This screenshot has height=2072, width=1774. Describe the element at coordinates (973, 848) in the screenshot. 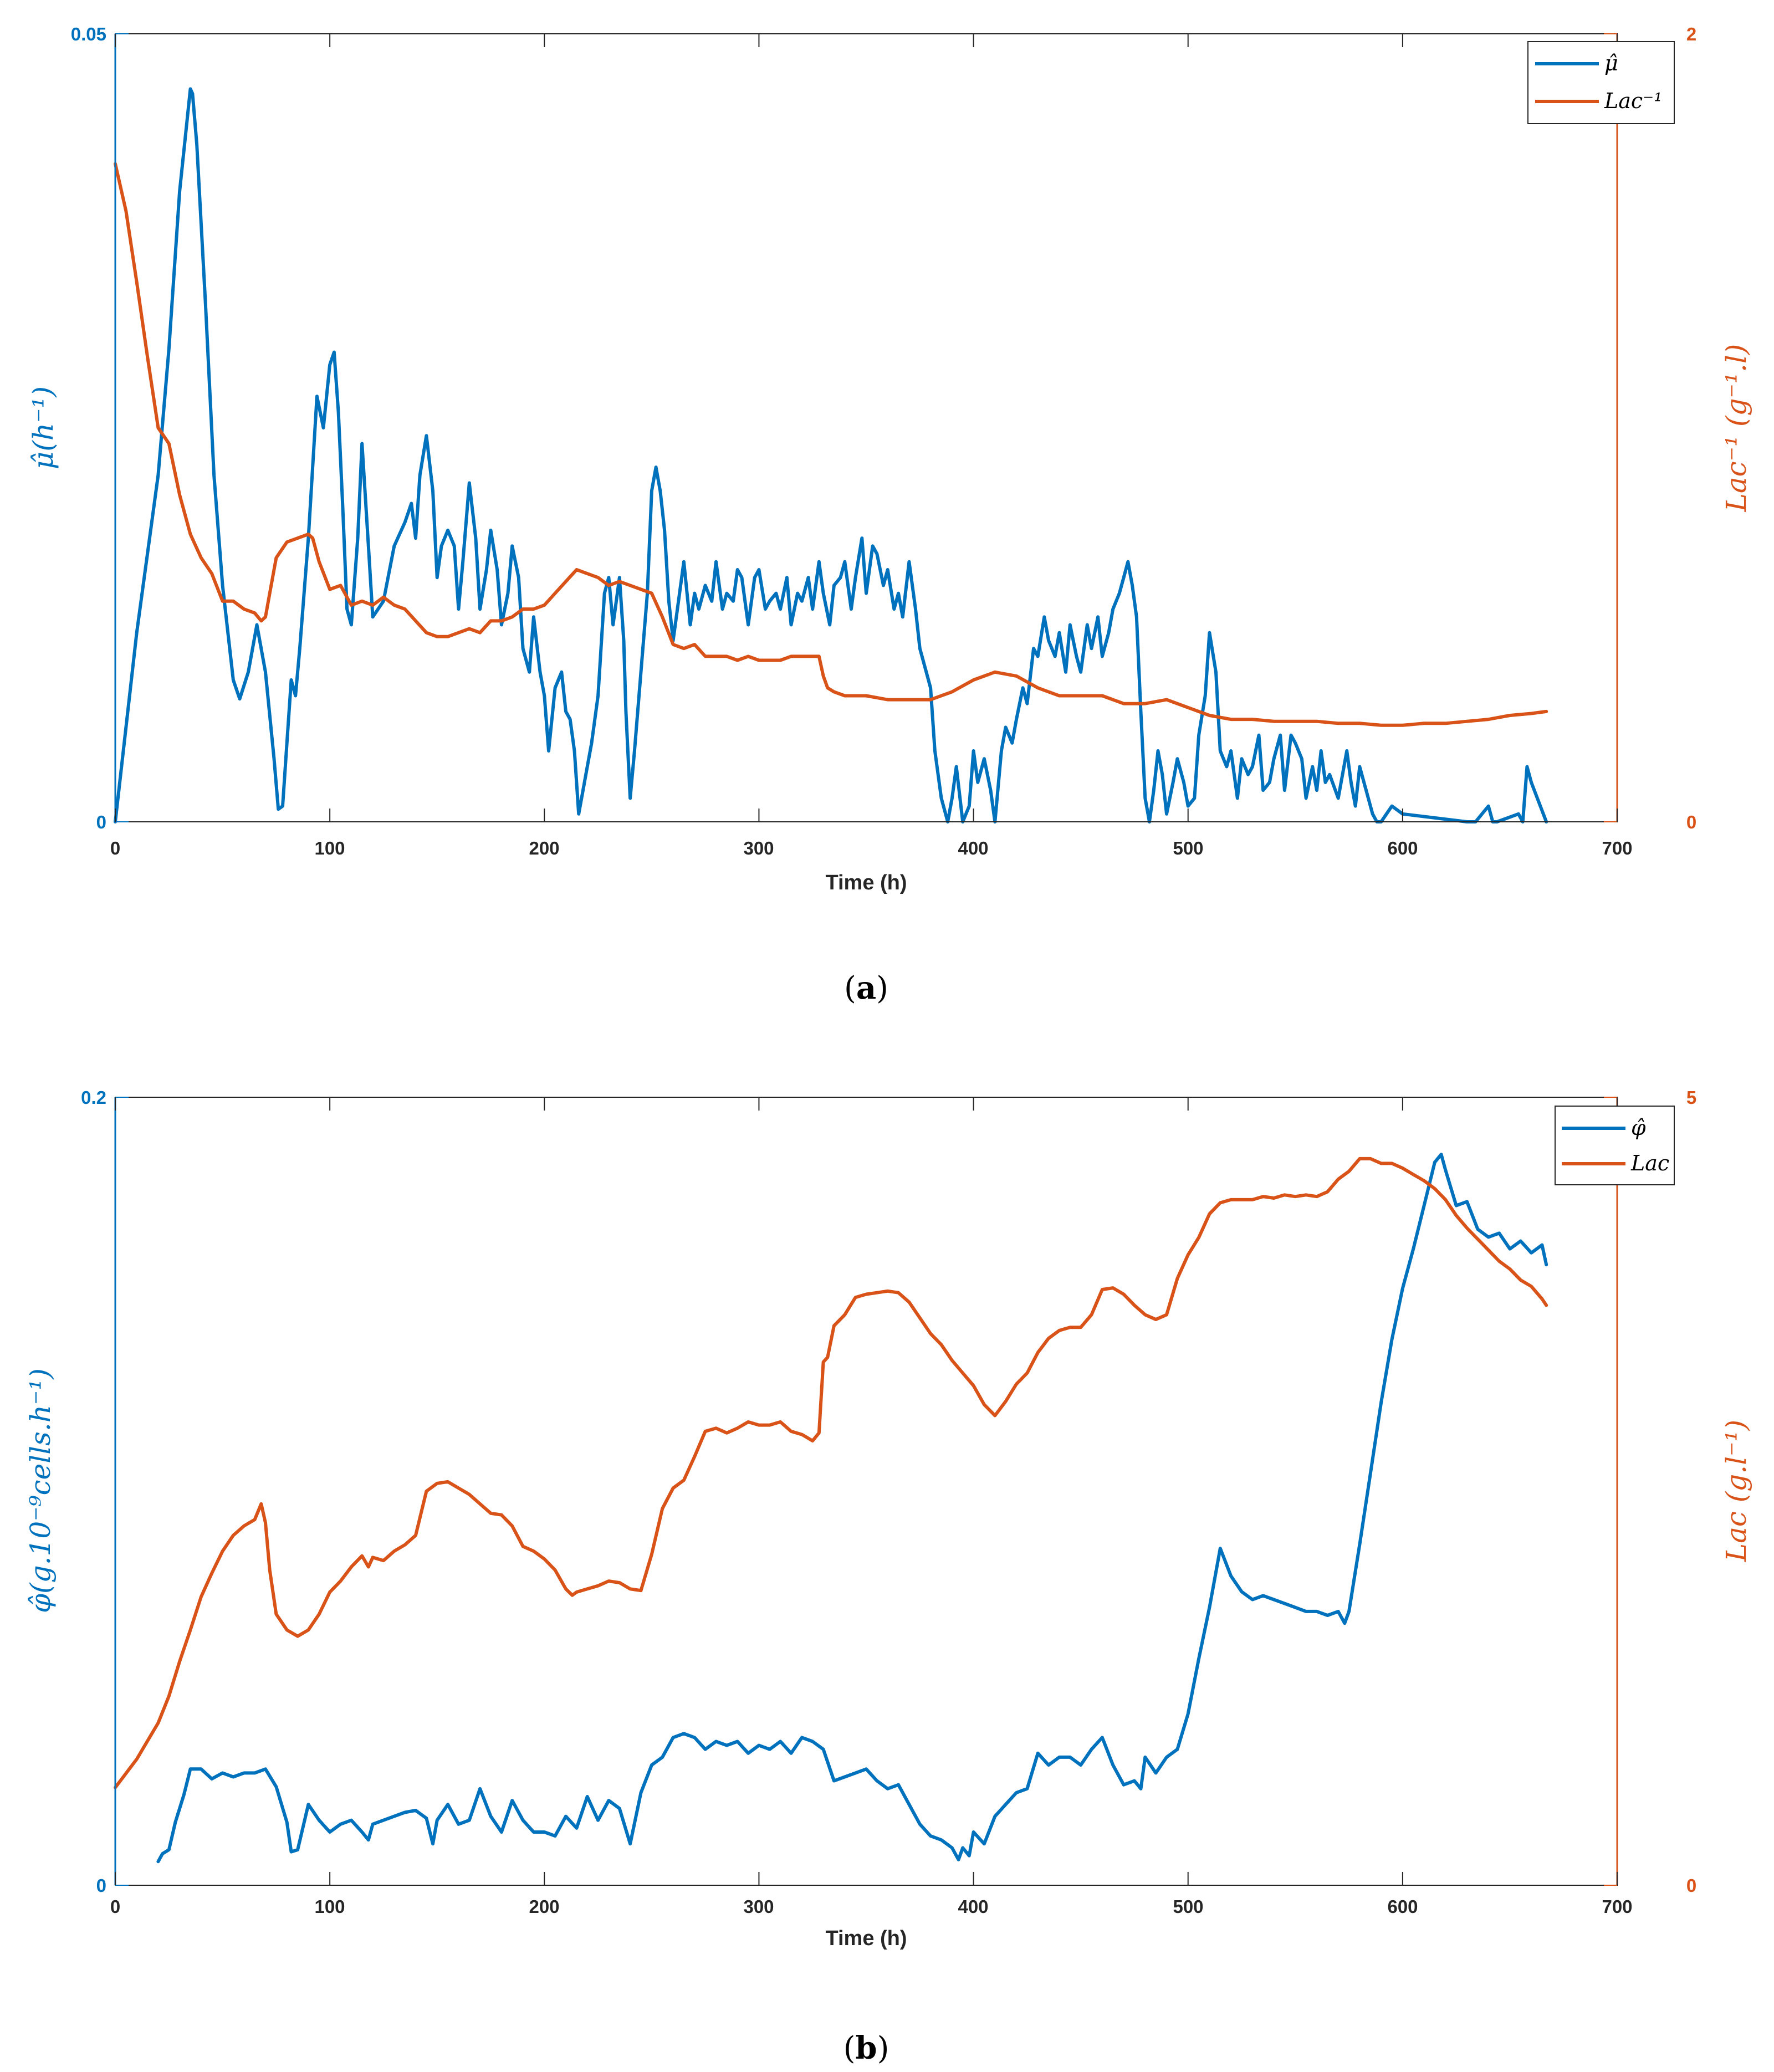

I see `panel-a-x-tick: 400` at that location.